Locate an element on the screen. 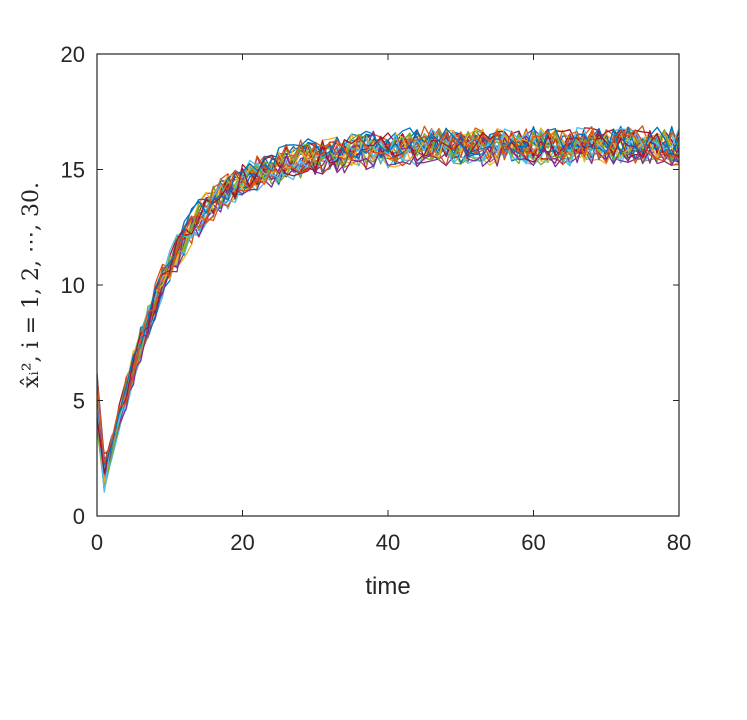 This screenshot has width=747, height=720. x-tick-label: 60 is located at coordinates (533, 542).